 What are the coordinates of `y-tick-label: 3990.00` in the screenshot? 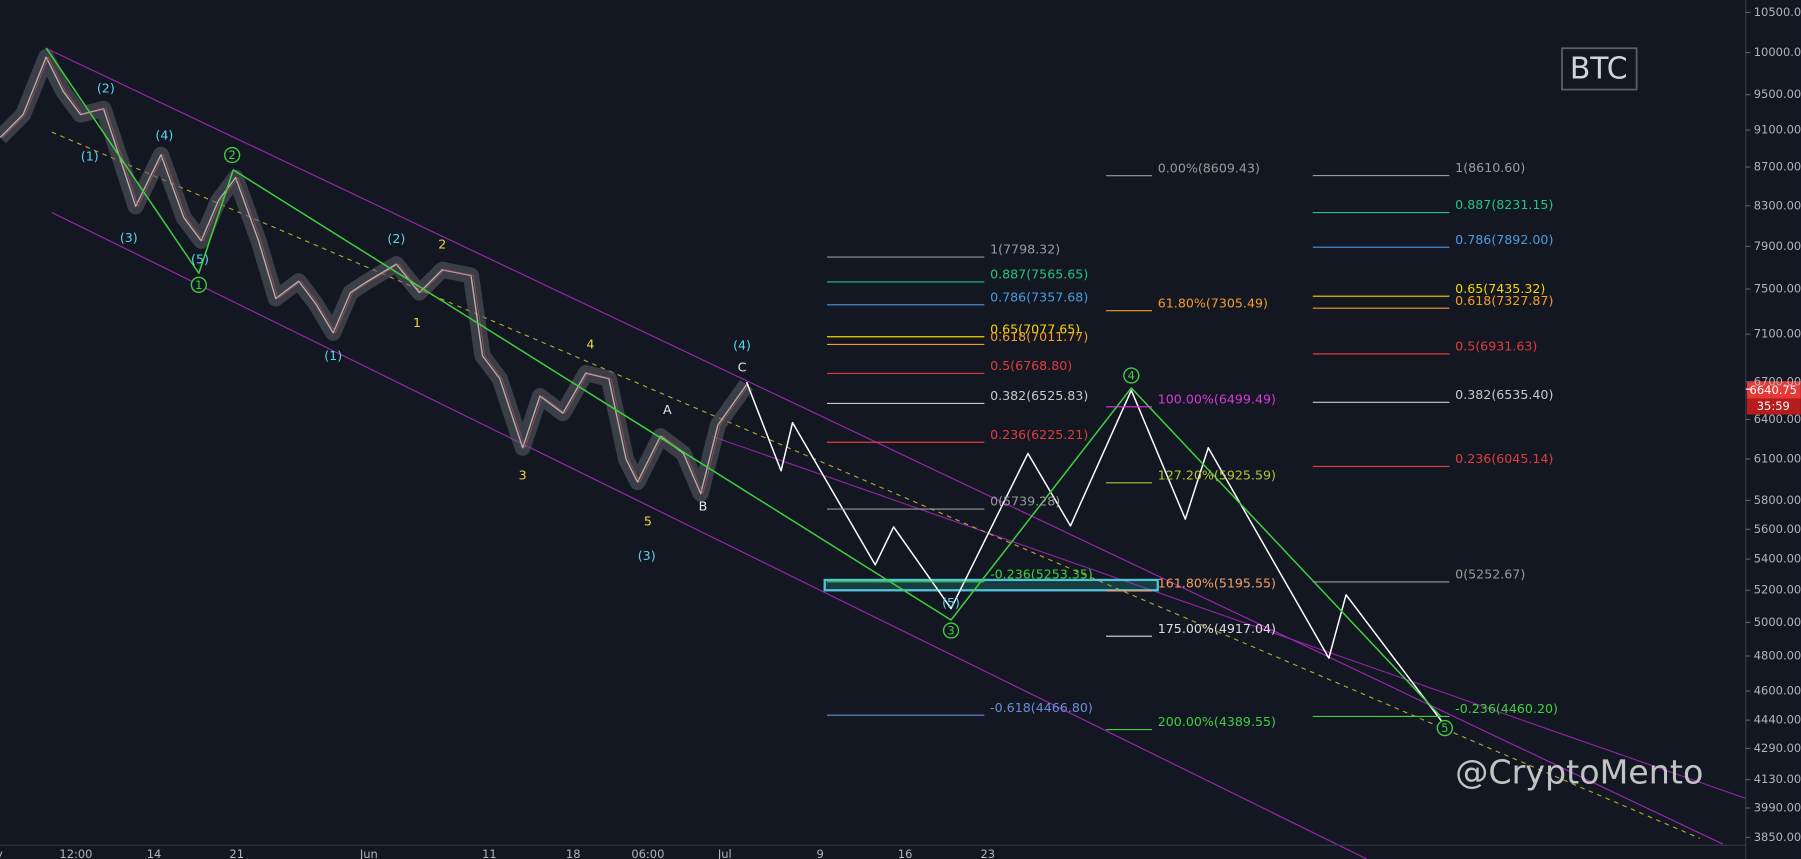 It's located at (1777, 807).